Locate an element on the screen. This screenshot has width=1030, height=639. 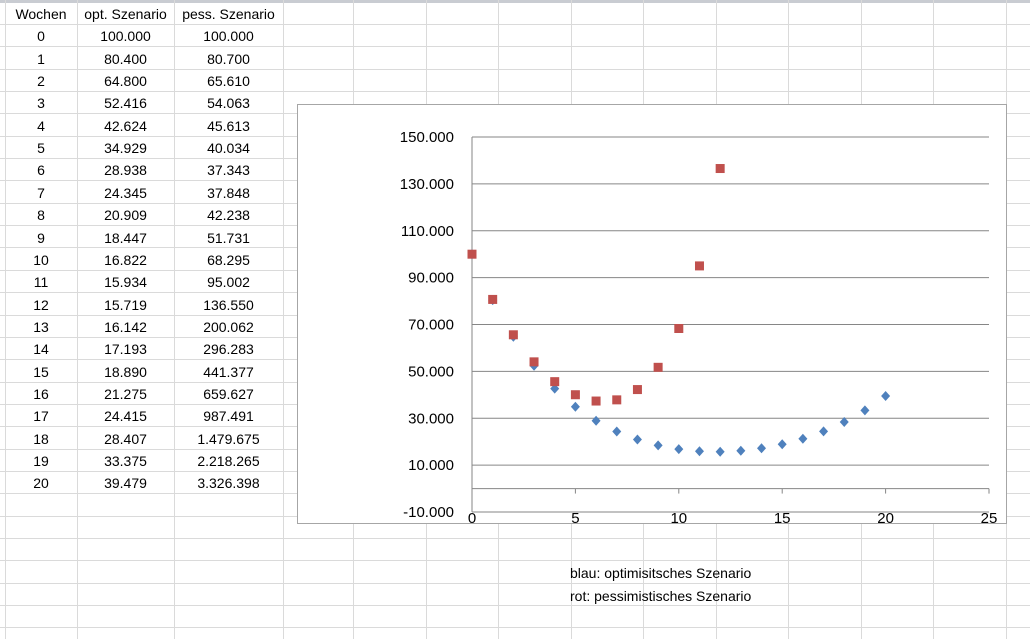
cell-pess: 37.343 is located at coordinates (228, 170).